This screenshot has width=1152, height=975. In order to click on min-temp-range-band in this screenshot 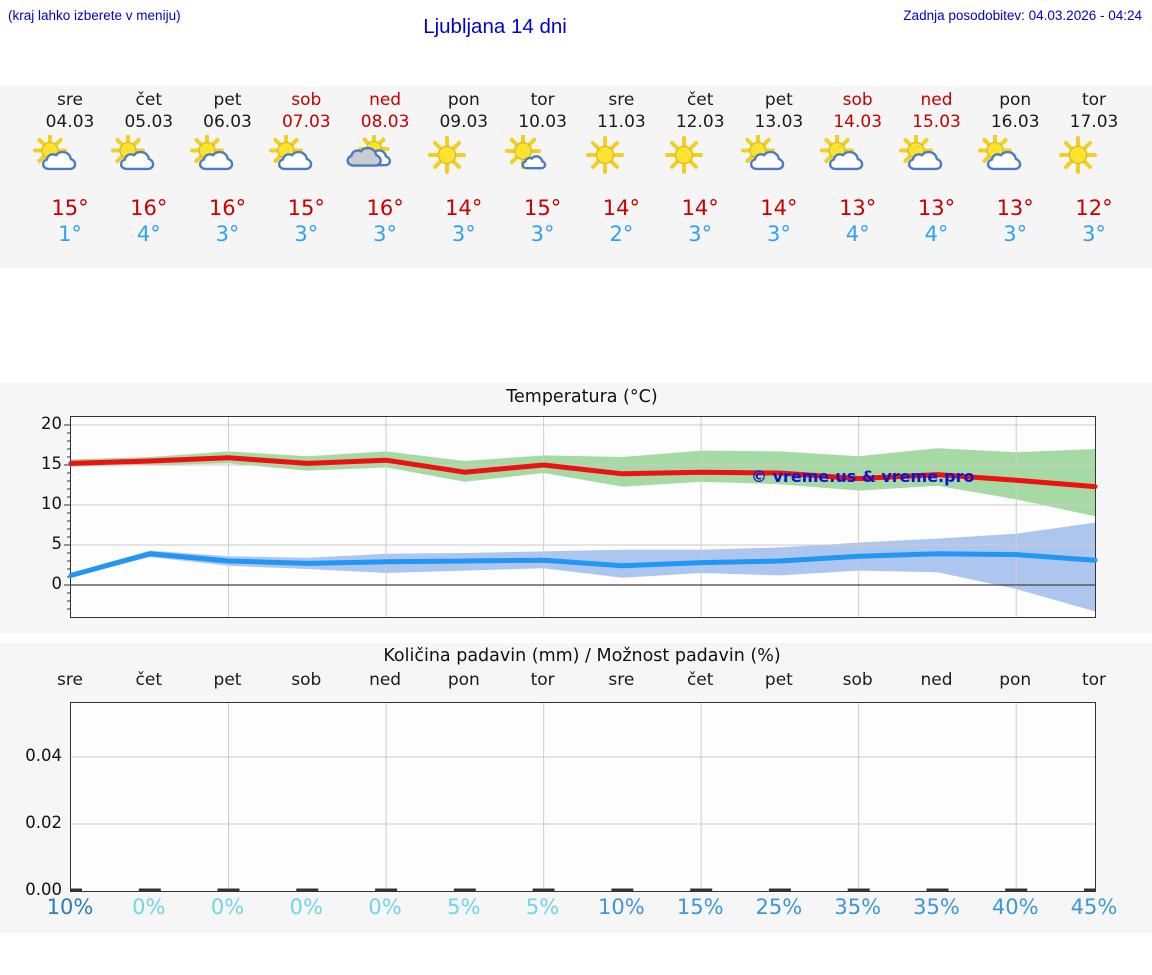, I will do `click(583, 567)`.